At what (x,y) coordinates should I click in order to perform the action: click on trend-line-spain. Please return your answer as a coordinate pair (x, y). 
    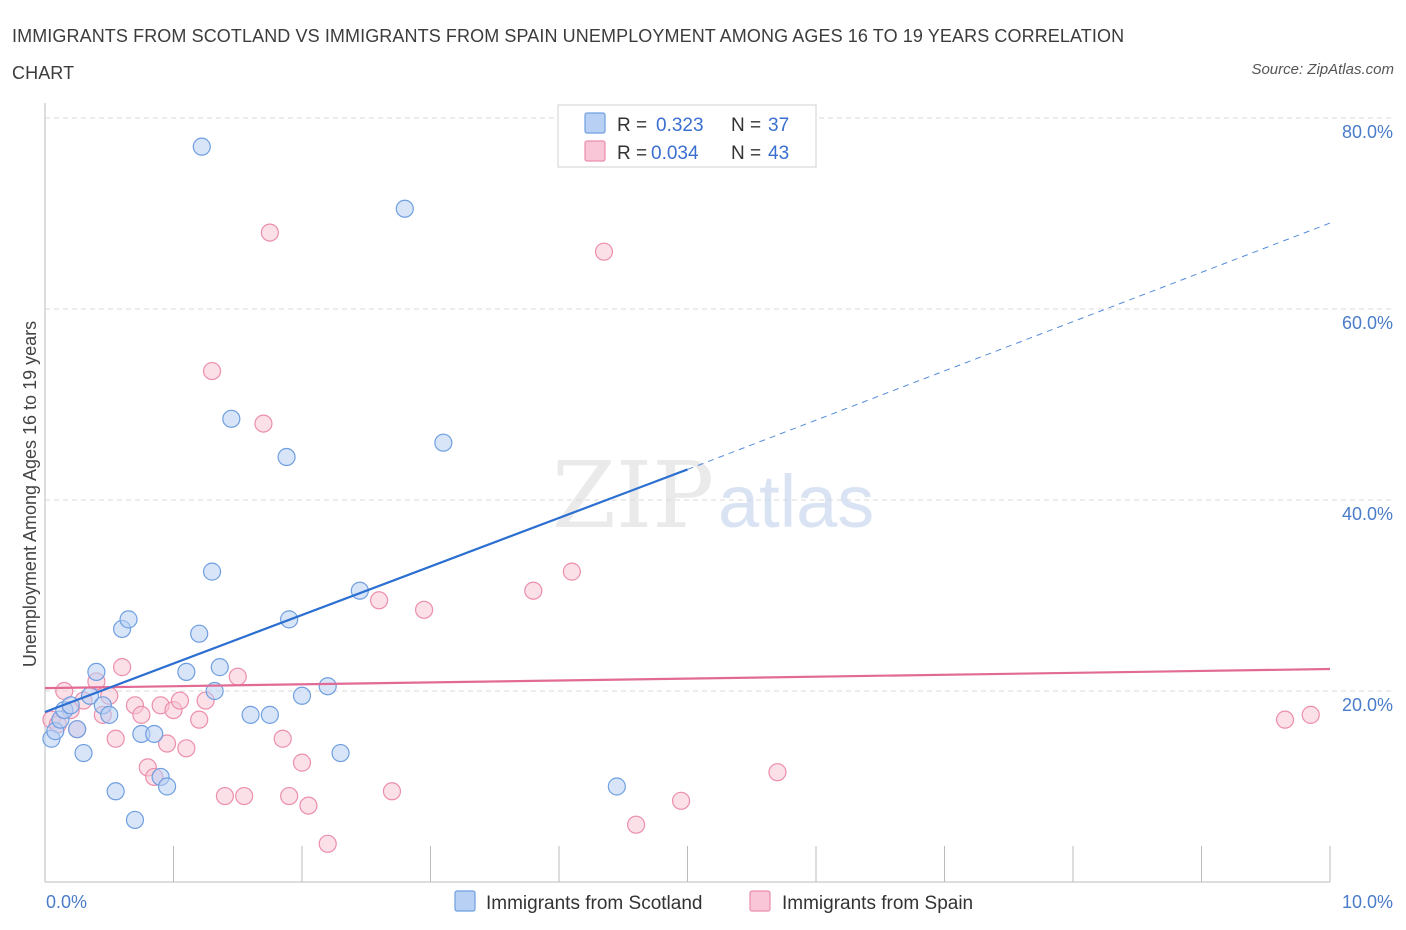
    Looking at the image, I should click on (687, 678).